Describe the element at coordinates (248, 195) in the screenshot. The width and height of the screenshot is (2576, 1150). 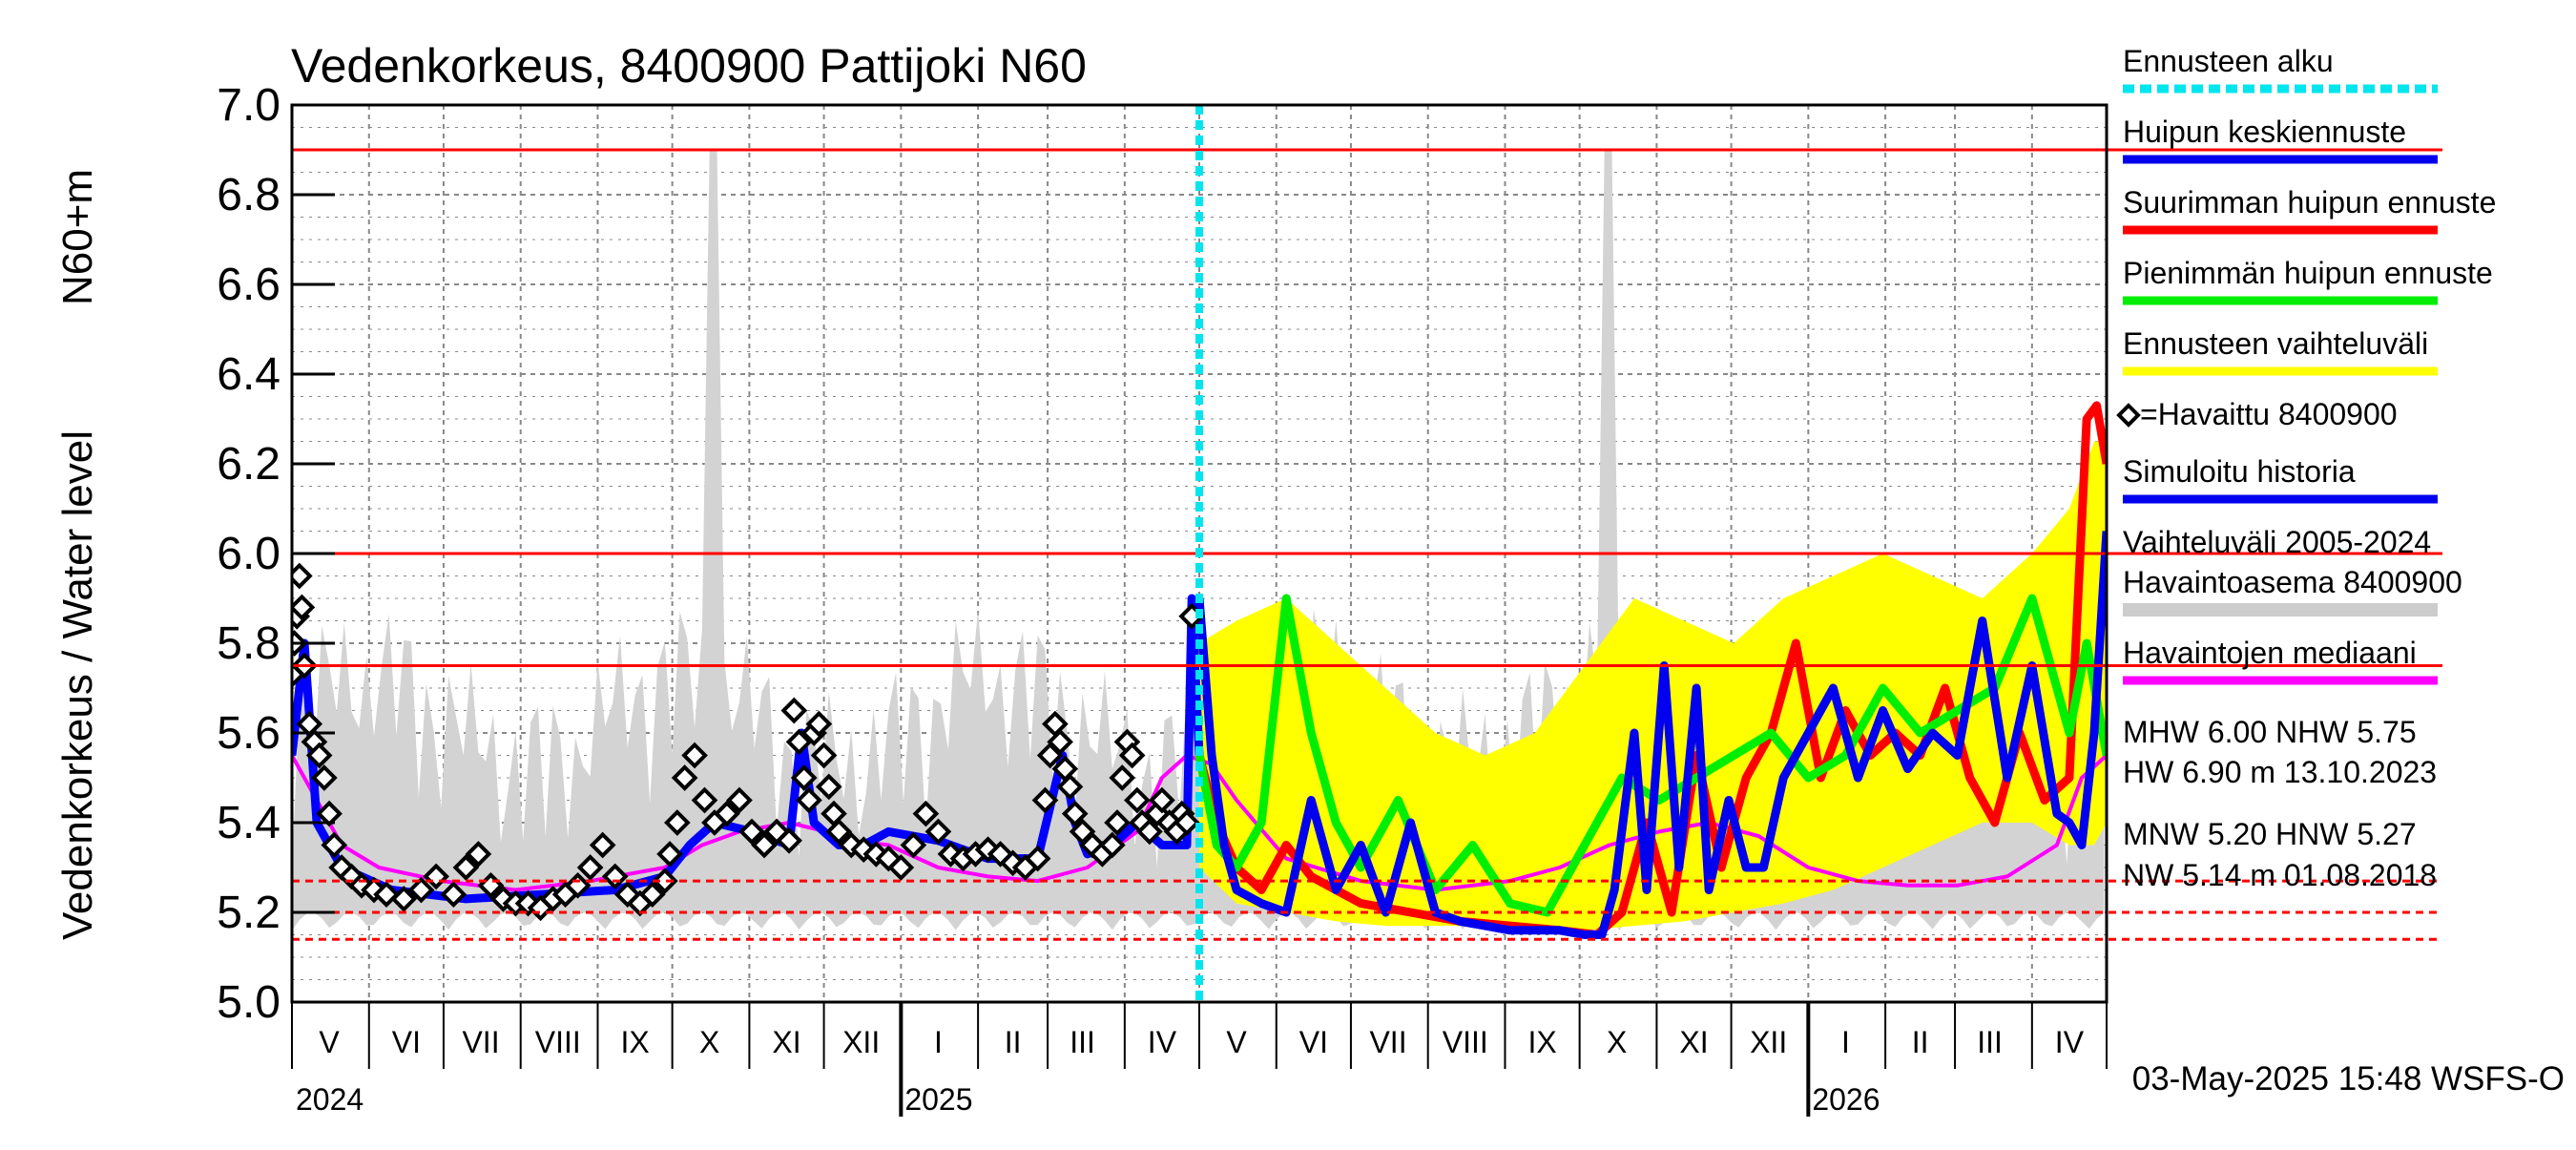
I see `y-tick-label: 6.8` at that location.